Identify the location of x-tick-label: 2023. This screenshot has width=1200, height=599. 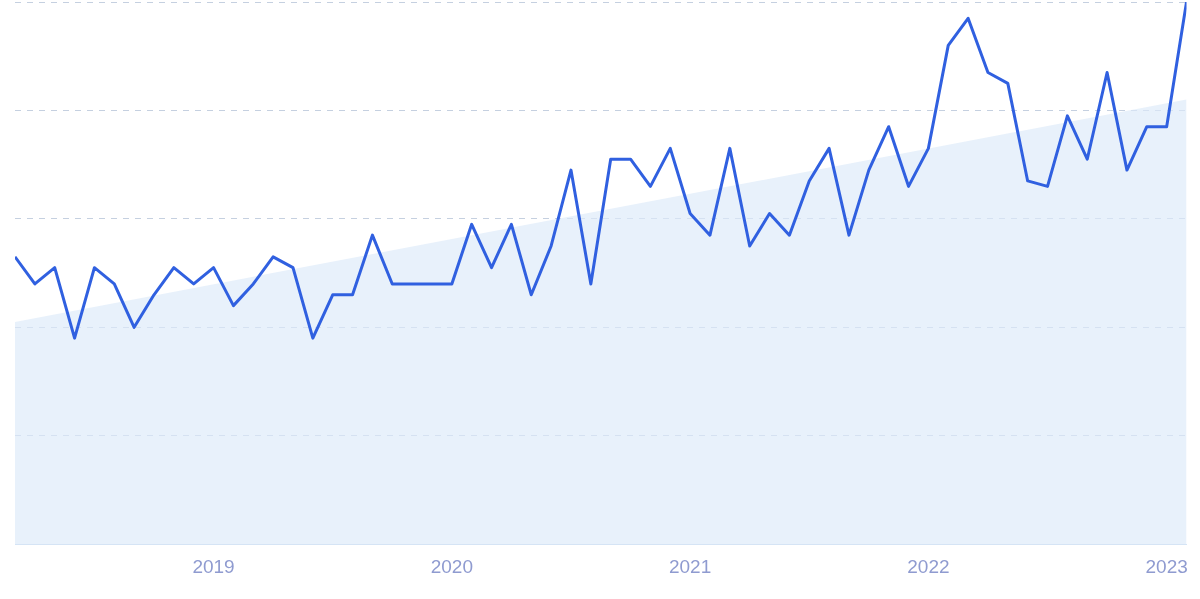
(1166, 566).